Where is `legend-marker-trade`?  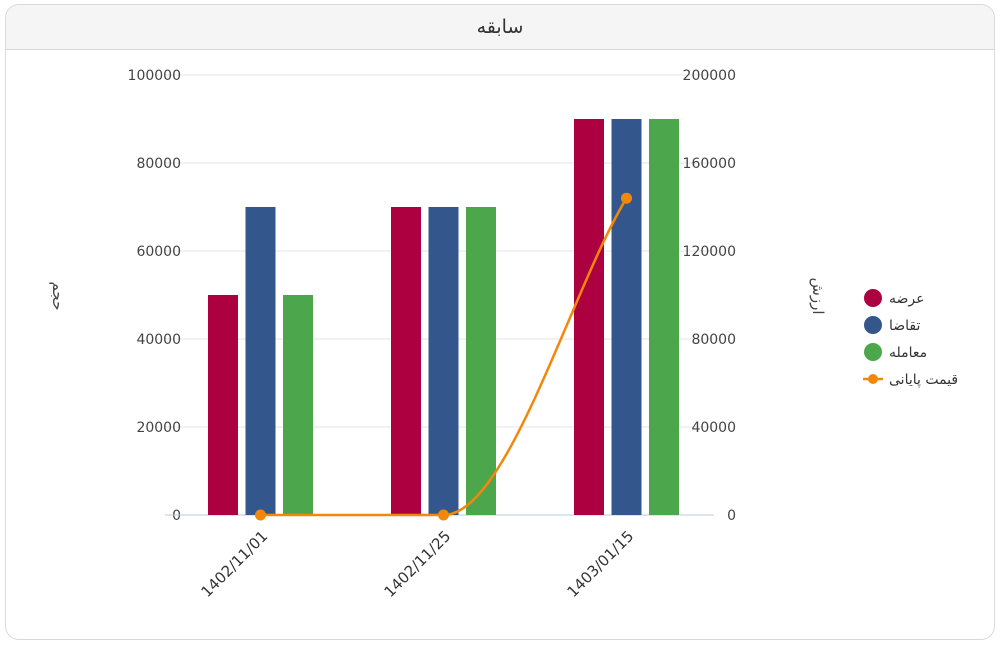 legend-marker-trade is located at coordinates (873, 352).